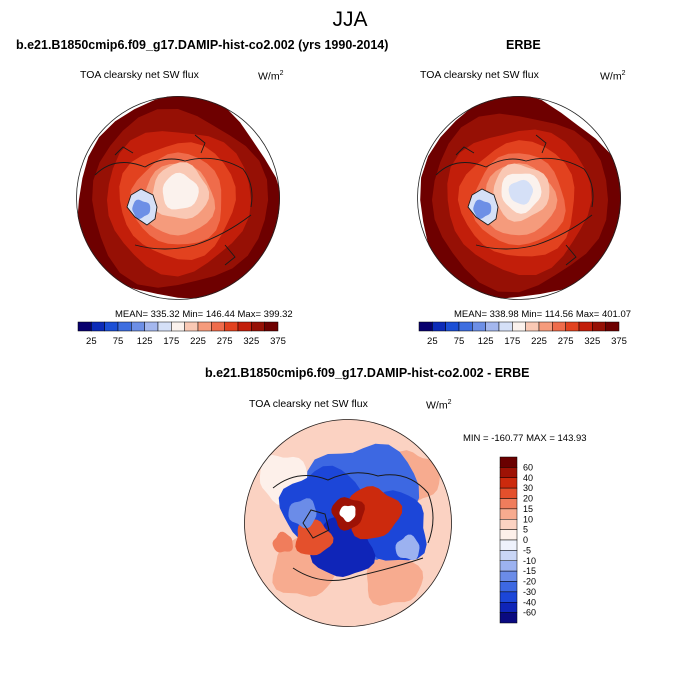 The image size is (700, 700). What do you see at coordinates (529, 592) in the screenshot?
I see `diff-colorbar-label: -30` at bounding box center [529, 592].